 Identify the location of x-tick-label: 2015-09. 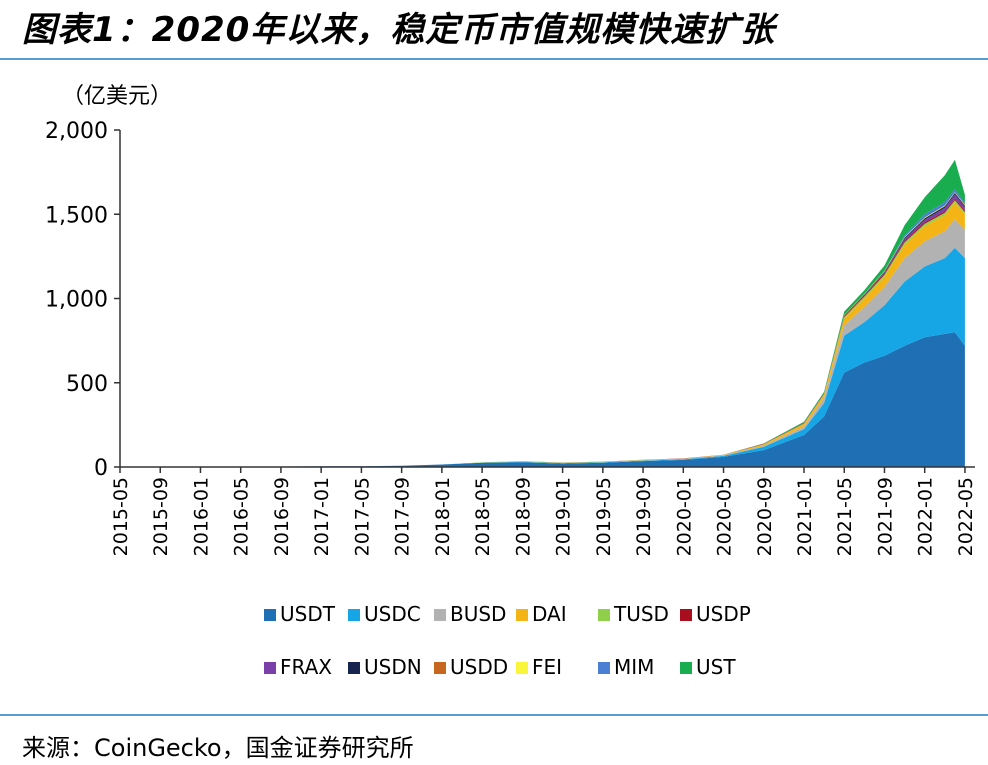
(161, 516).